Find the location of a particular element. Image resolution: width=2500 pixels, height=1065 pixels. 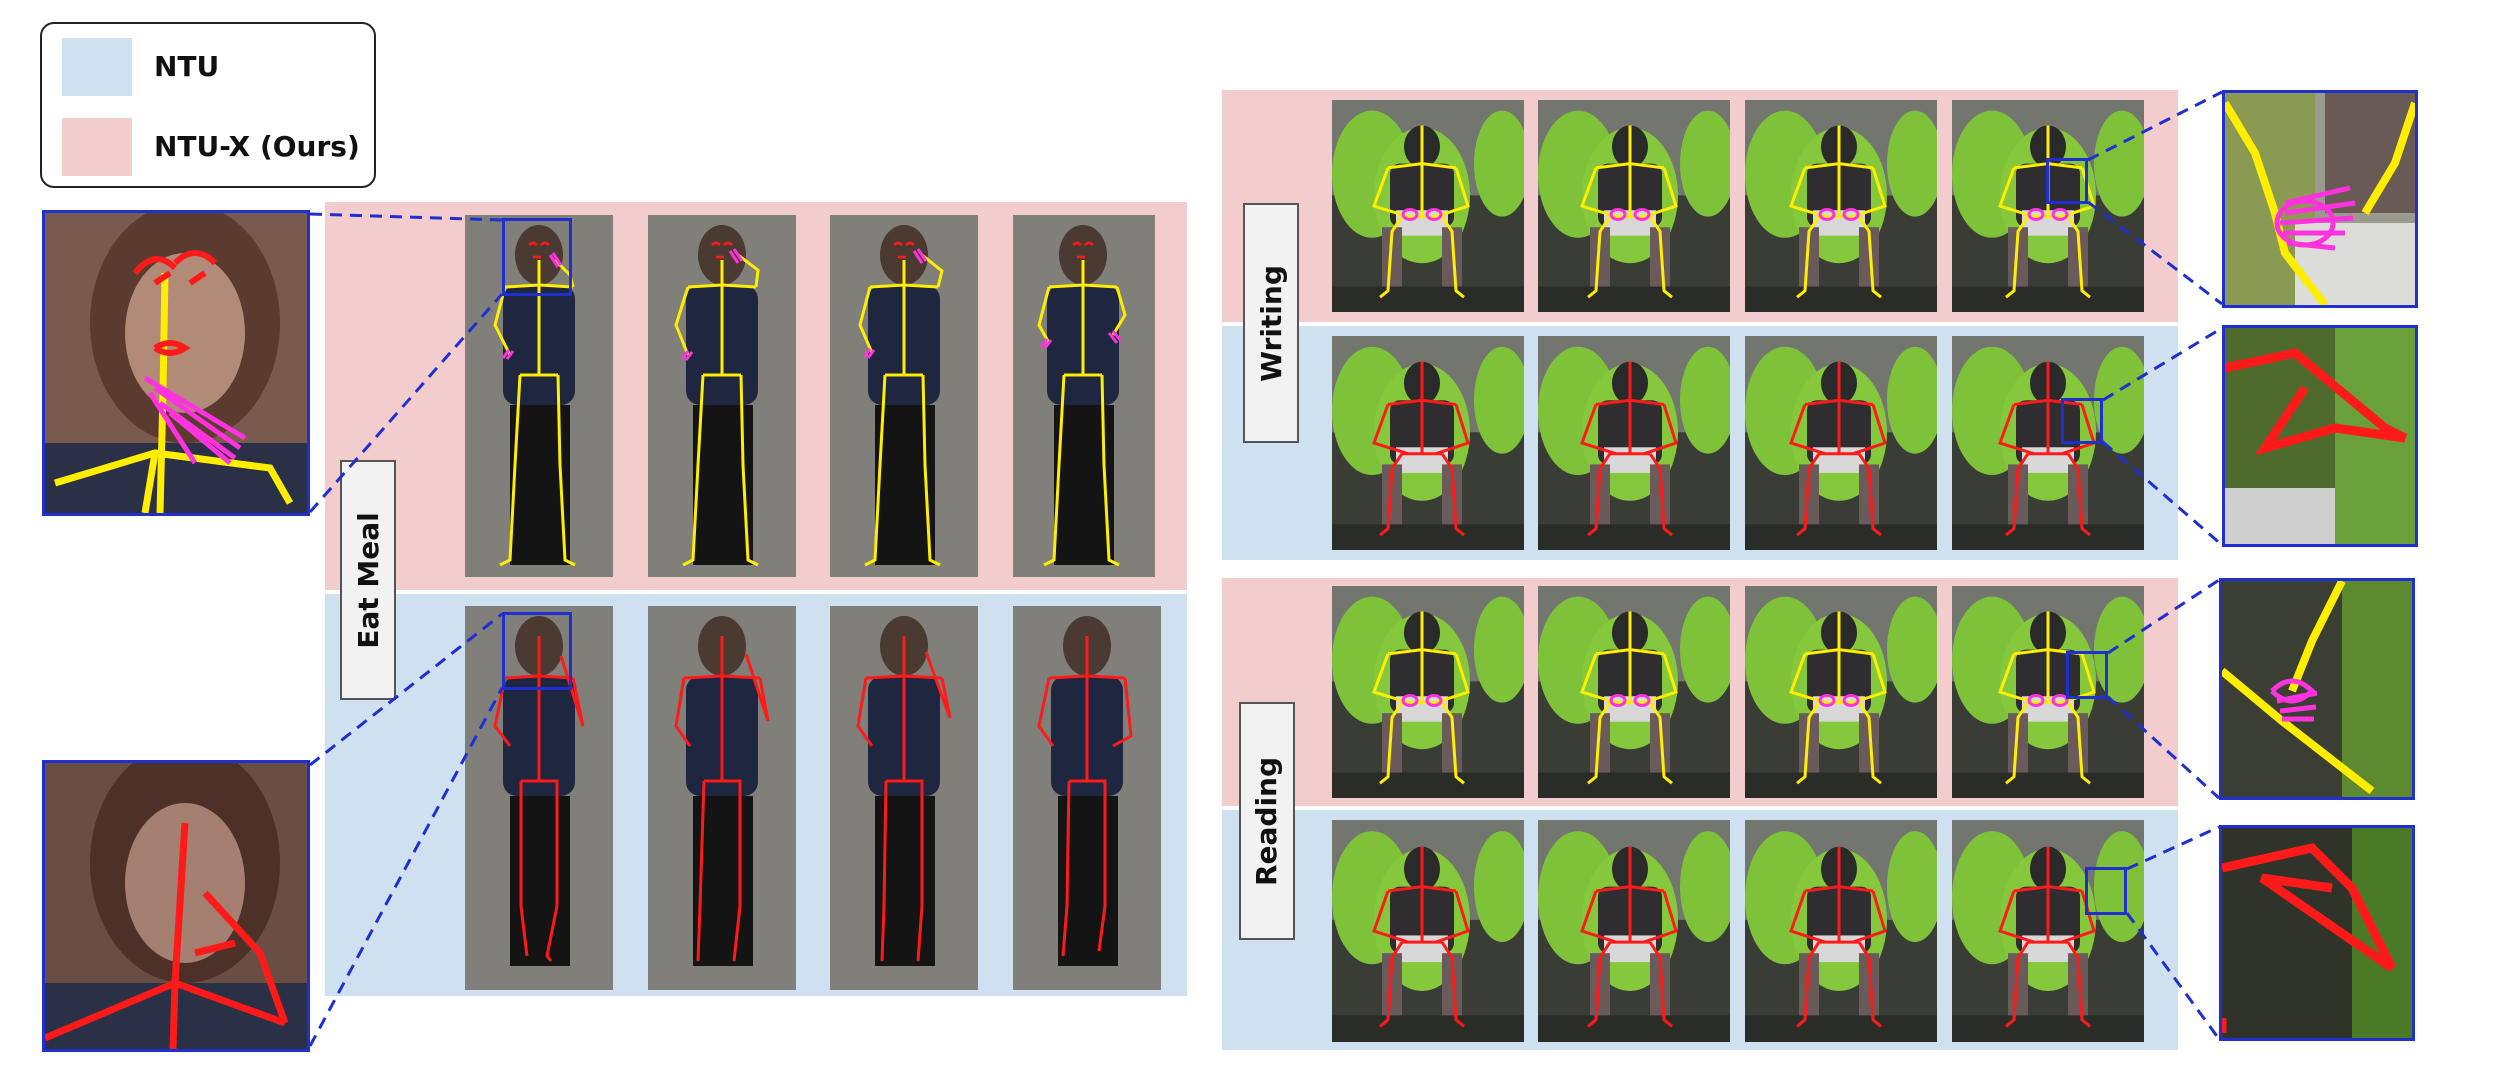

eatmeal-ntux-highlight-box is located at coordinates (537, 257).